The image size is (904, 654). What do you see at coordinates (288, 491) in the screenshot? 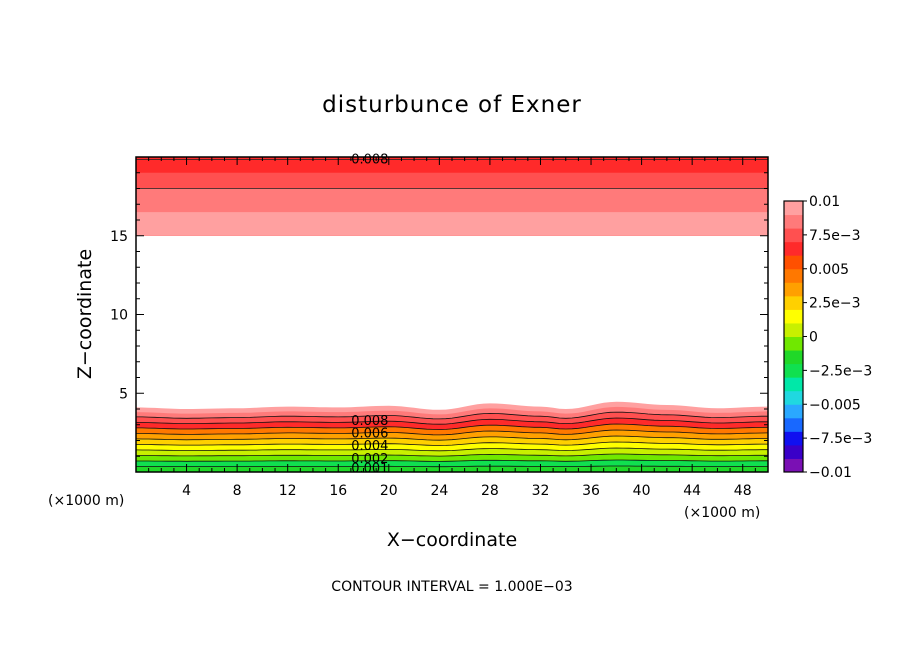
I see `x-tick-label: 12` at bounding box center [288, 491].